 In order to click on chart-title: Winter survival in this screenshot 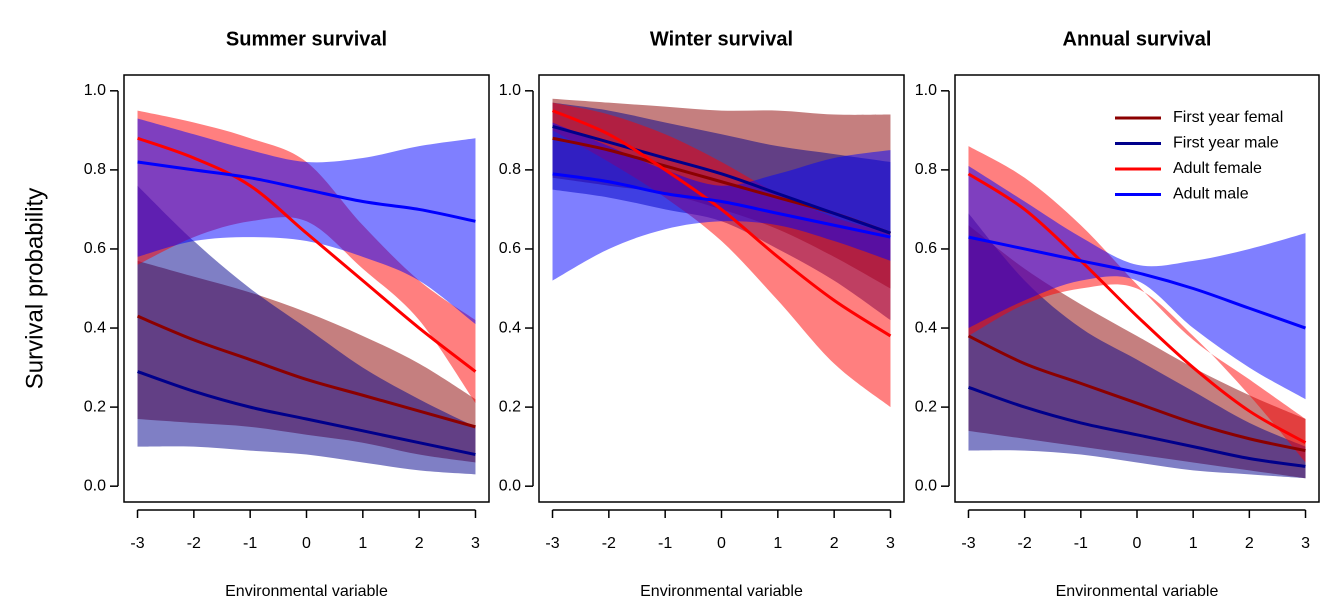, I will do `click(721, 39)`.